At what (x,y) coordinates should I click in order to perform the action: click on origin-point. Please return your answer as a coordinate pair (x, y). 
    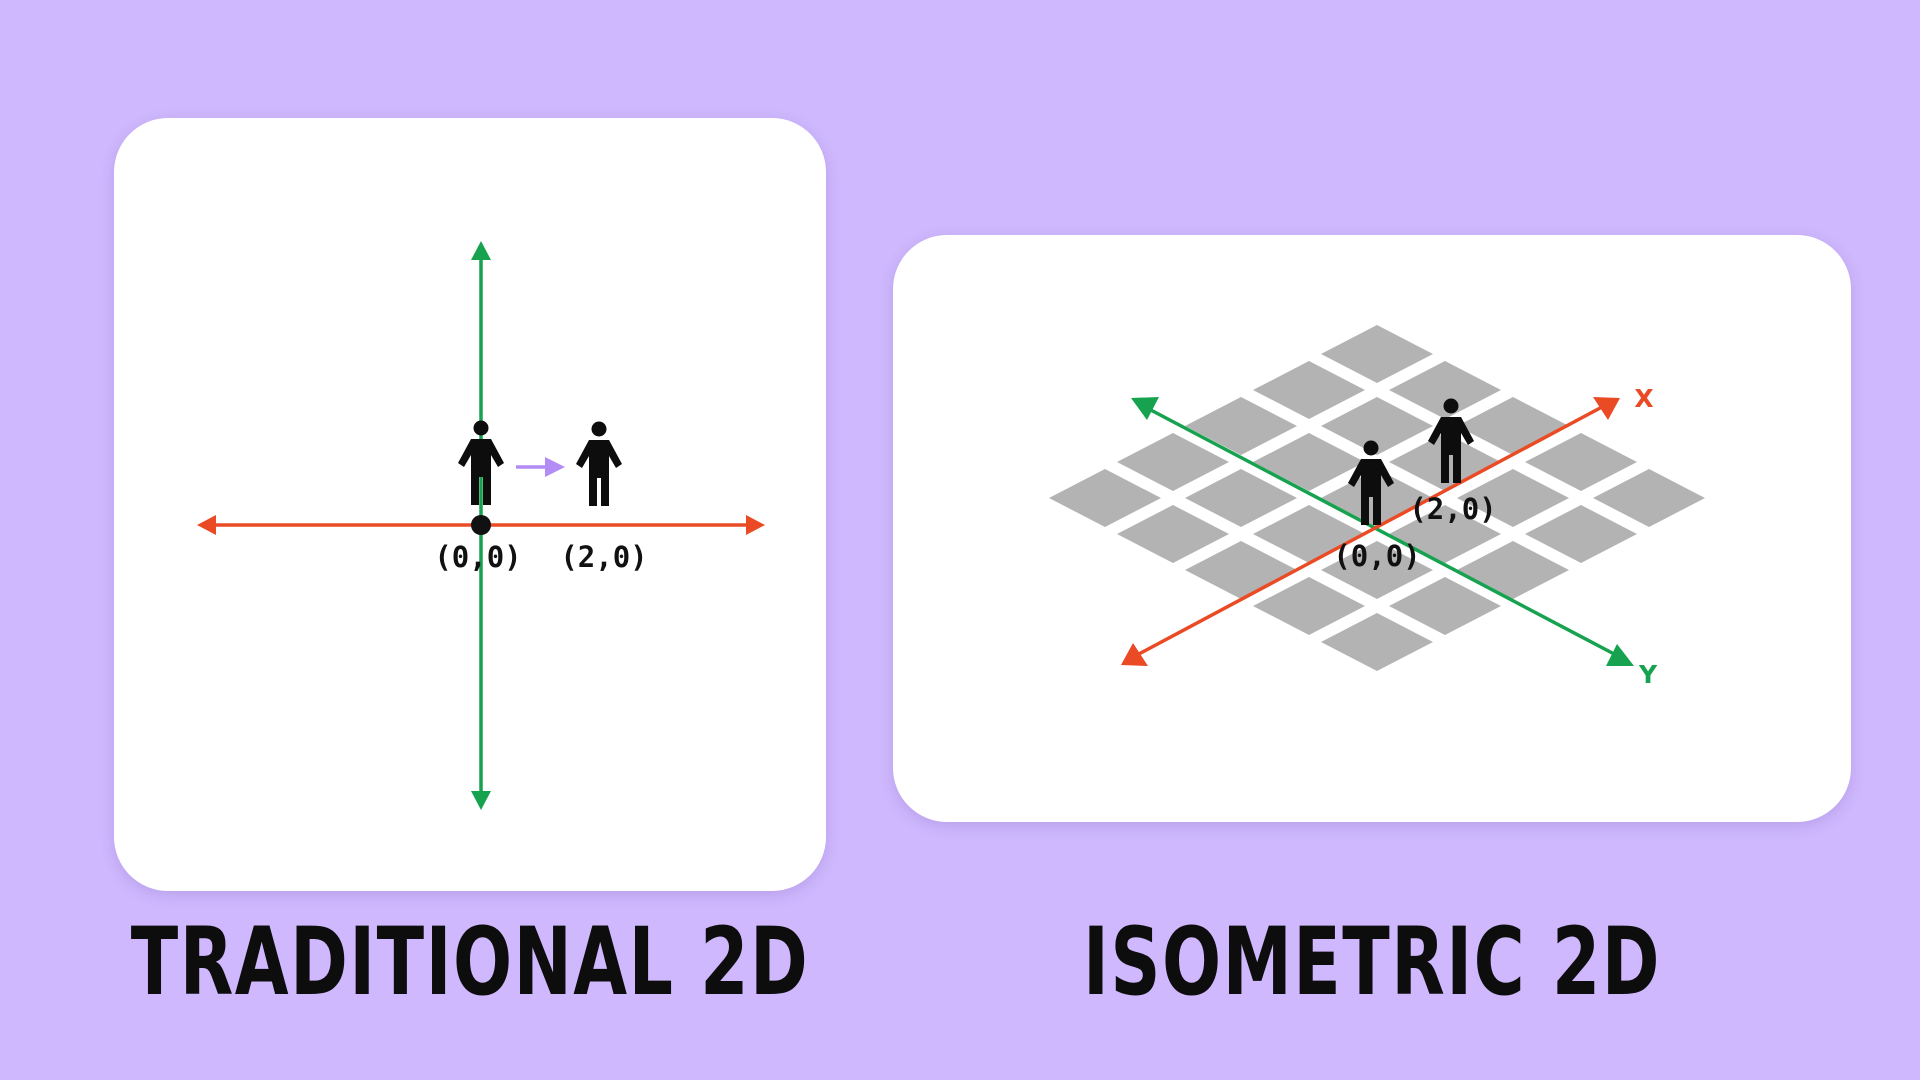
    Looking at the image, I should click on (481, 525).